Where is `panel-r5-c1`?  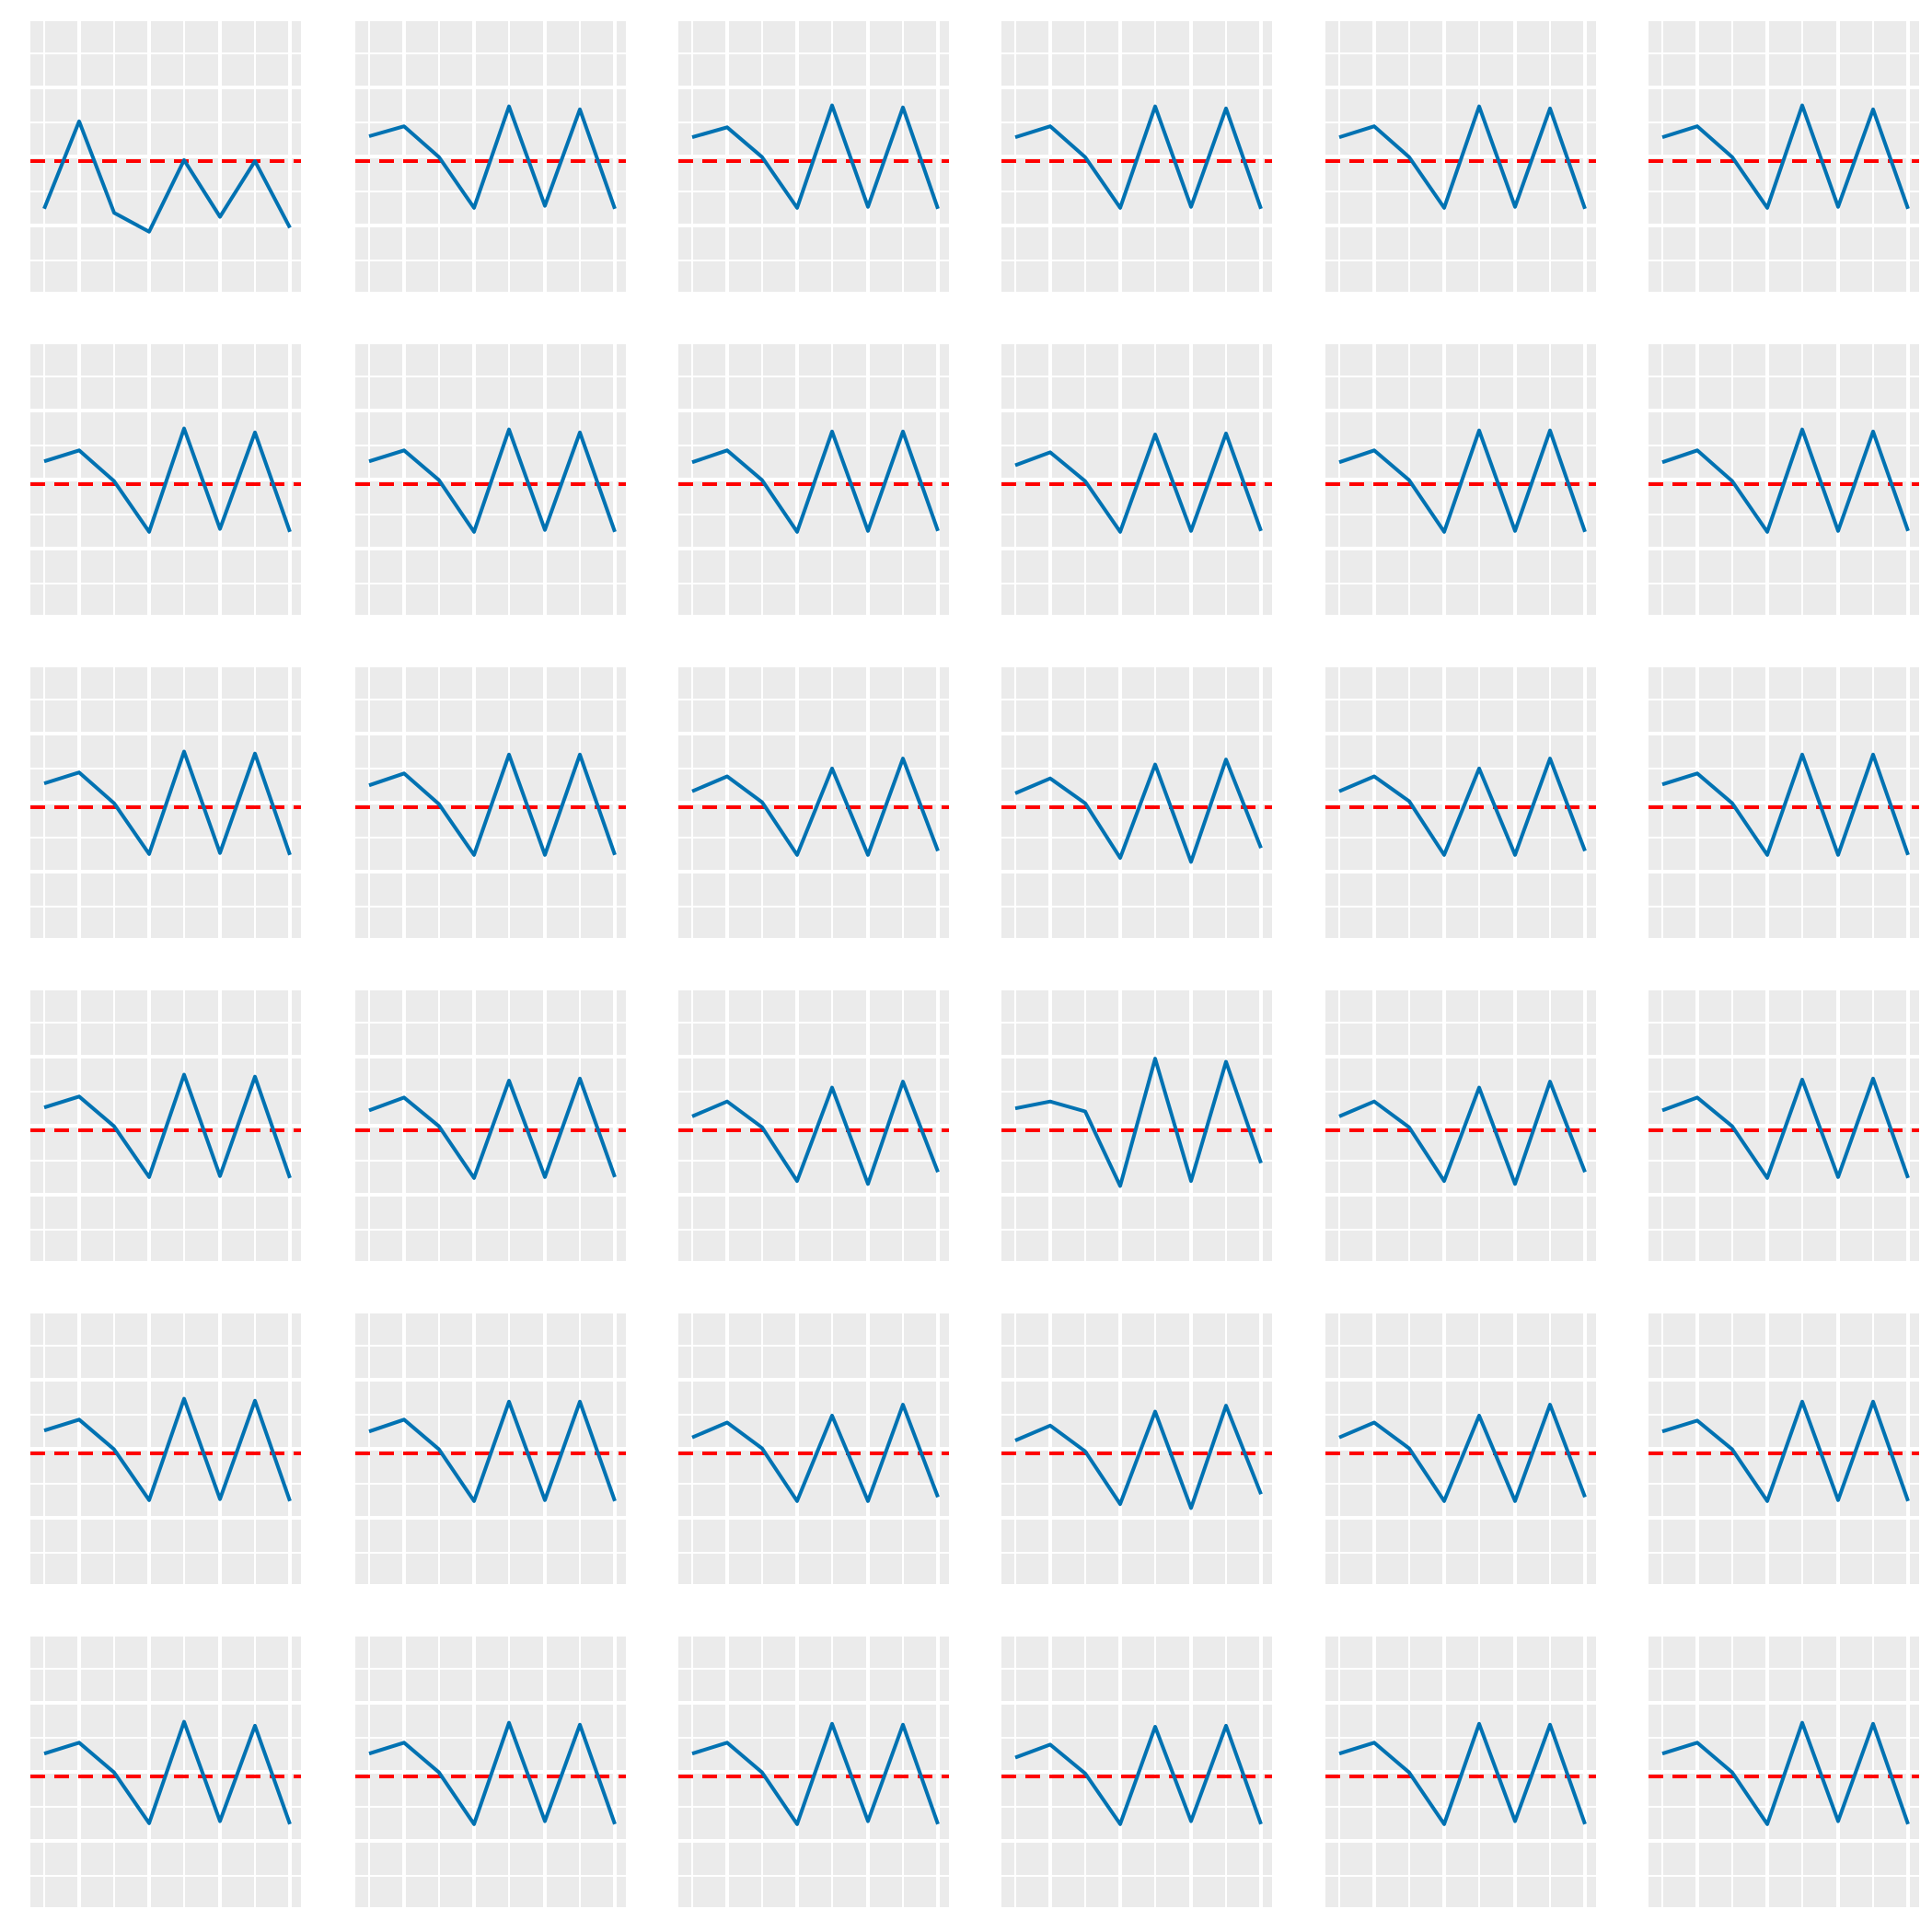
panel-r5-c1 is located at coordinates (166, 1449).